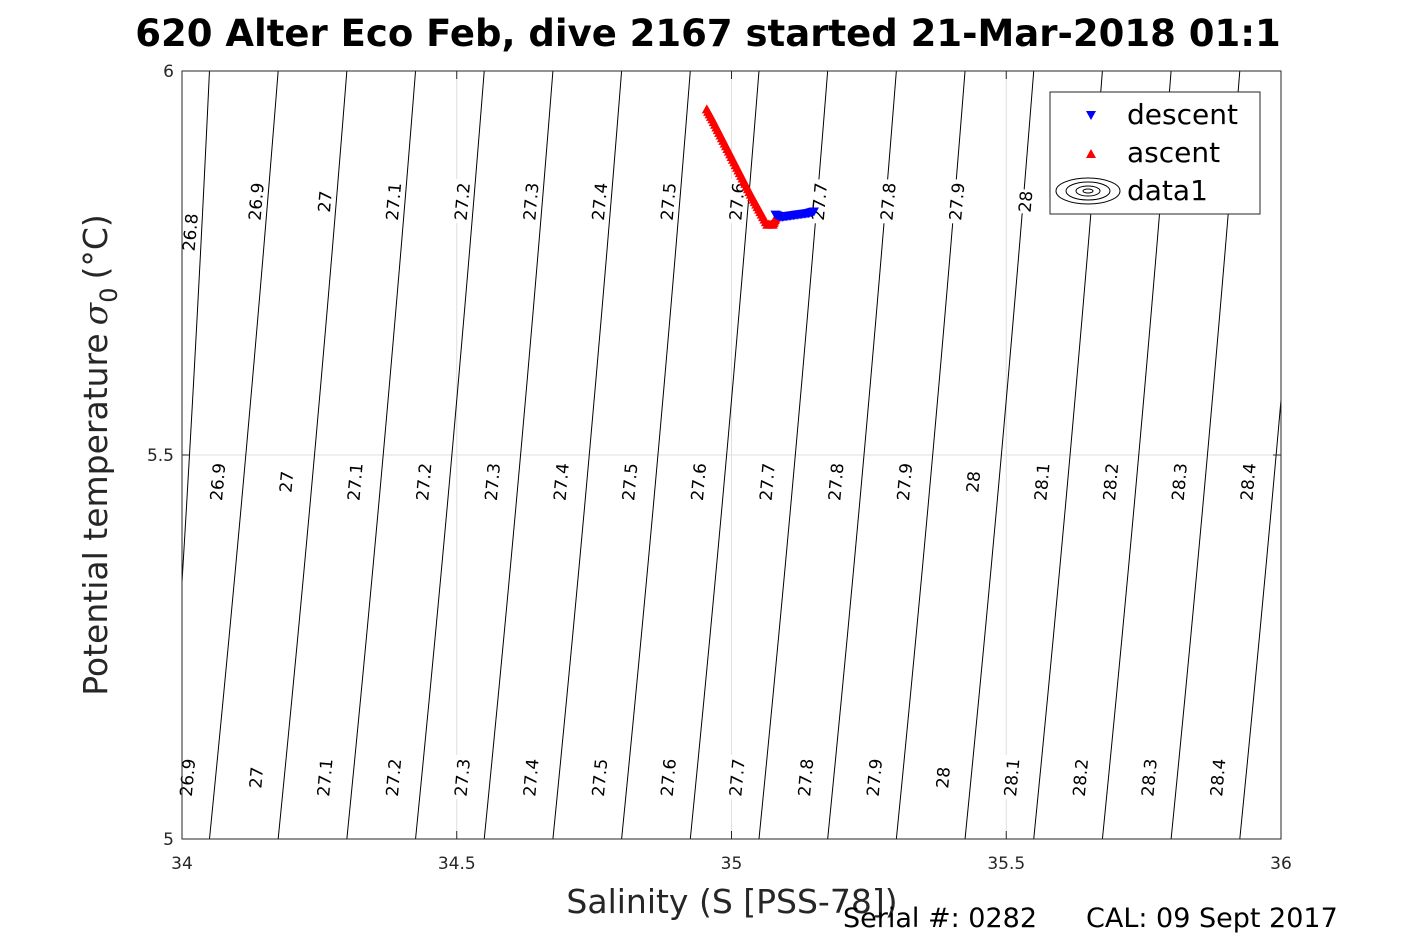  What do you see at coordinates (813, 212) in the screenshot?
I see `descent-point` at bounding box center [813, 212].